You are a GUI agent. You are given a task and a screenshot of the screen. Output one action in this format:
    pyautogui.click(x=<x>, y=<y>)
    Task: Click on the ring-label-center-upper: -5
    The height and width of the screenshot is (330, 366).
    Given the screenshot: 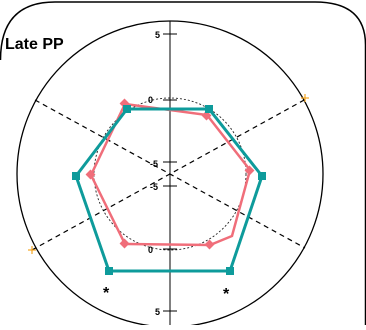 What is the action you would take?
    pyautogui.click(x=154, y=164)
    